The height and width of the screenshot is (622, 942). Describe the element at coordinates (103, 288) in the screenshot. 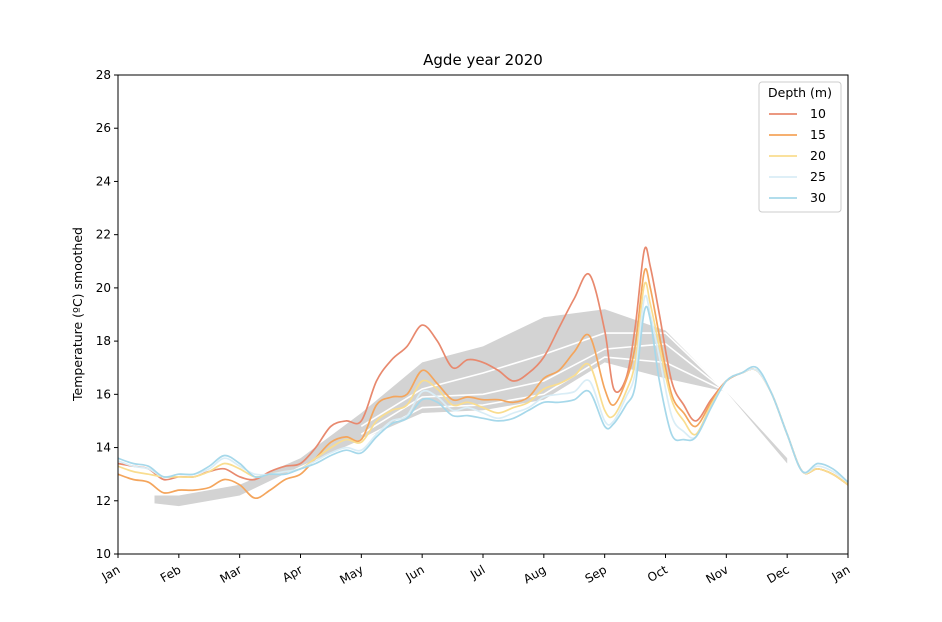

I see `y-tick-label: 20` at that location.